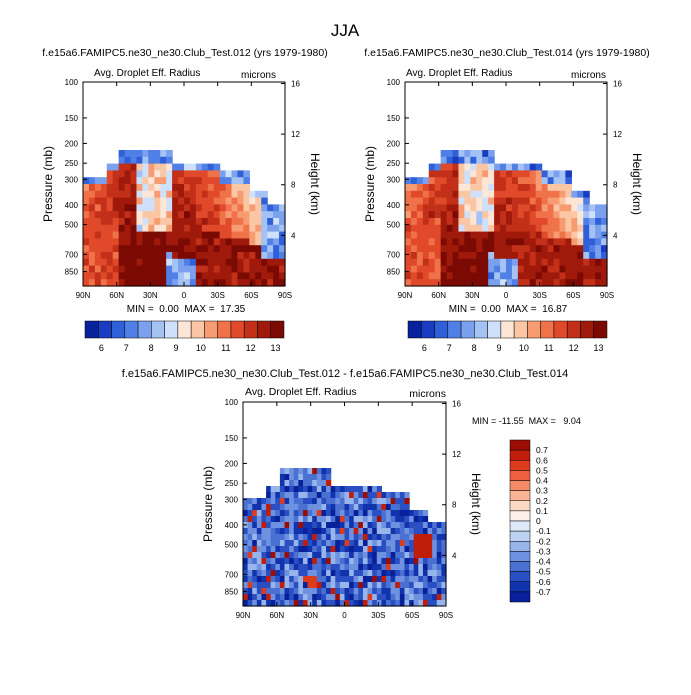 The image size is (691, 695). What do you see at coordinates (184, 295) in the screenshot?
I see `x-tick-label: 0` at bounding box center [184, 295].